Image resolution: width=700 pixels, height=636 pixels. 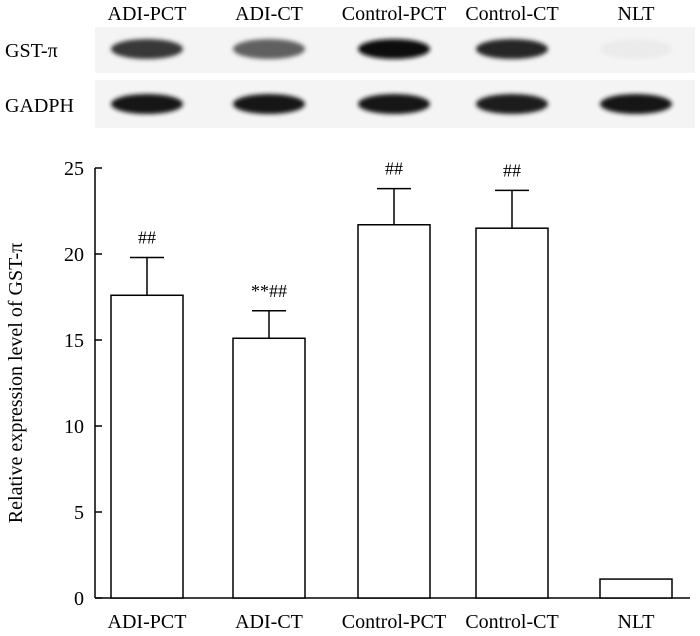 I want to click on y-axis-ticks: 0 5 10 15 20 25, so click(x=83, y=384).